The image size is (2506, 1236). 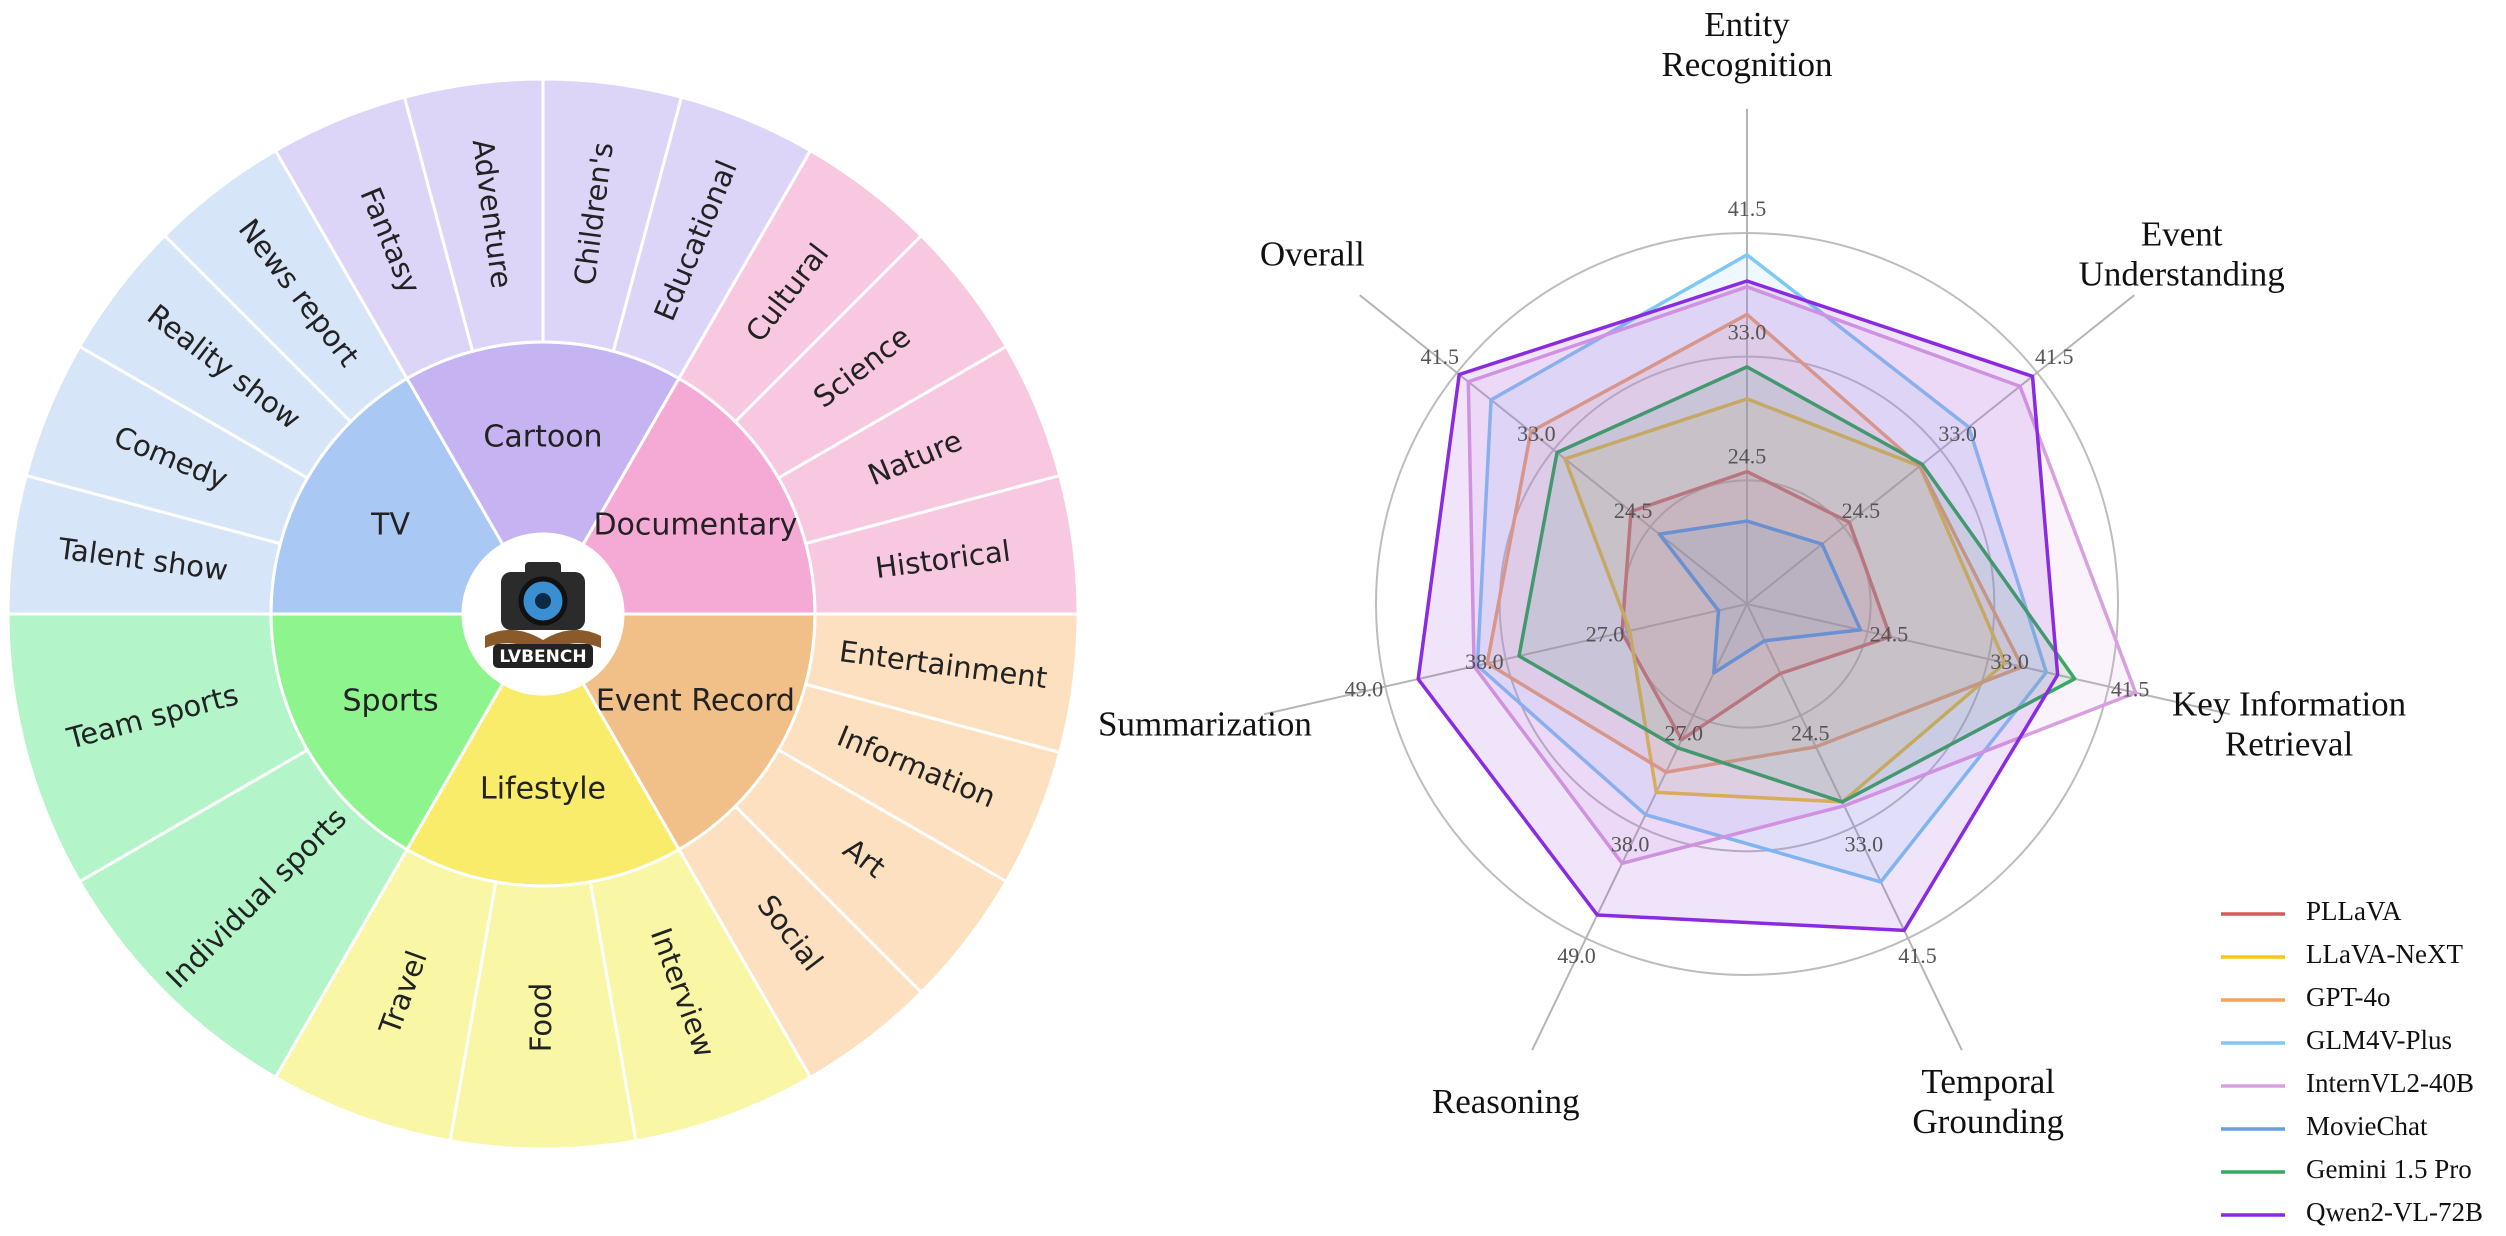 What do you see at coordinates (543, 789) in the screenshot?
I see `category-label: Lifestyle` at bounding box center [543, 789].